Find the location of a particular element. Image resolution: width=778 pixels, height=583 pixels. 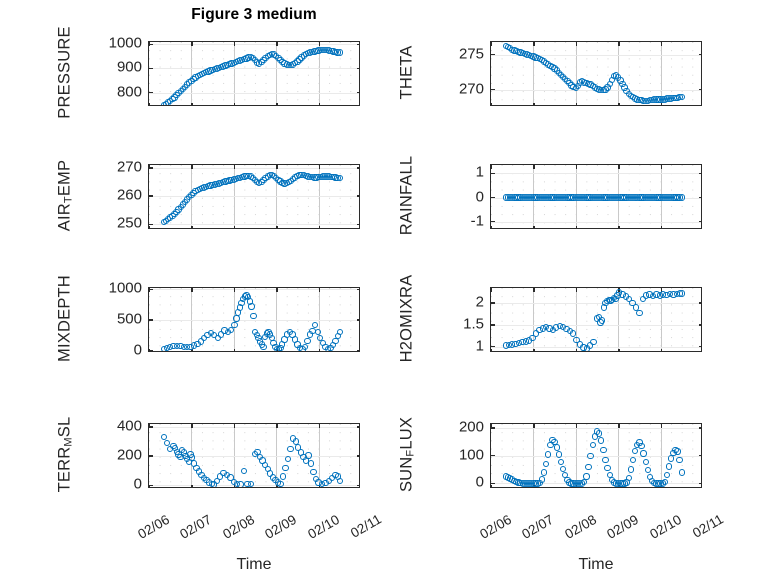

y-tick-labels-terr_msl: 0 200 400 is located at coordinates (114, 454).